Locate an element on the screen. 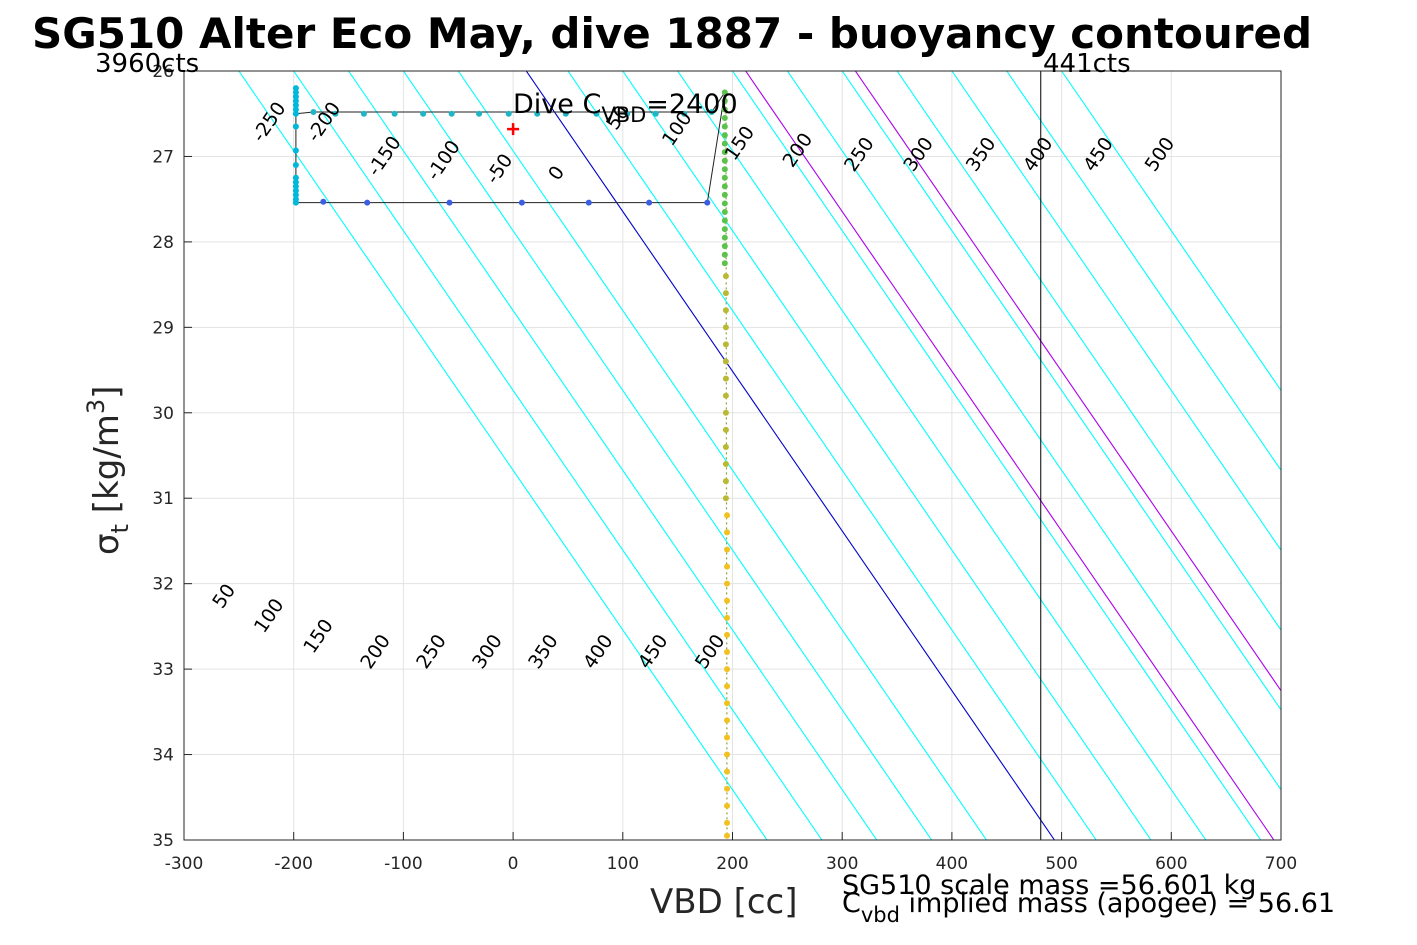  x-tick-label: 500 is located at coordinates (1061, 864).